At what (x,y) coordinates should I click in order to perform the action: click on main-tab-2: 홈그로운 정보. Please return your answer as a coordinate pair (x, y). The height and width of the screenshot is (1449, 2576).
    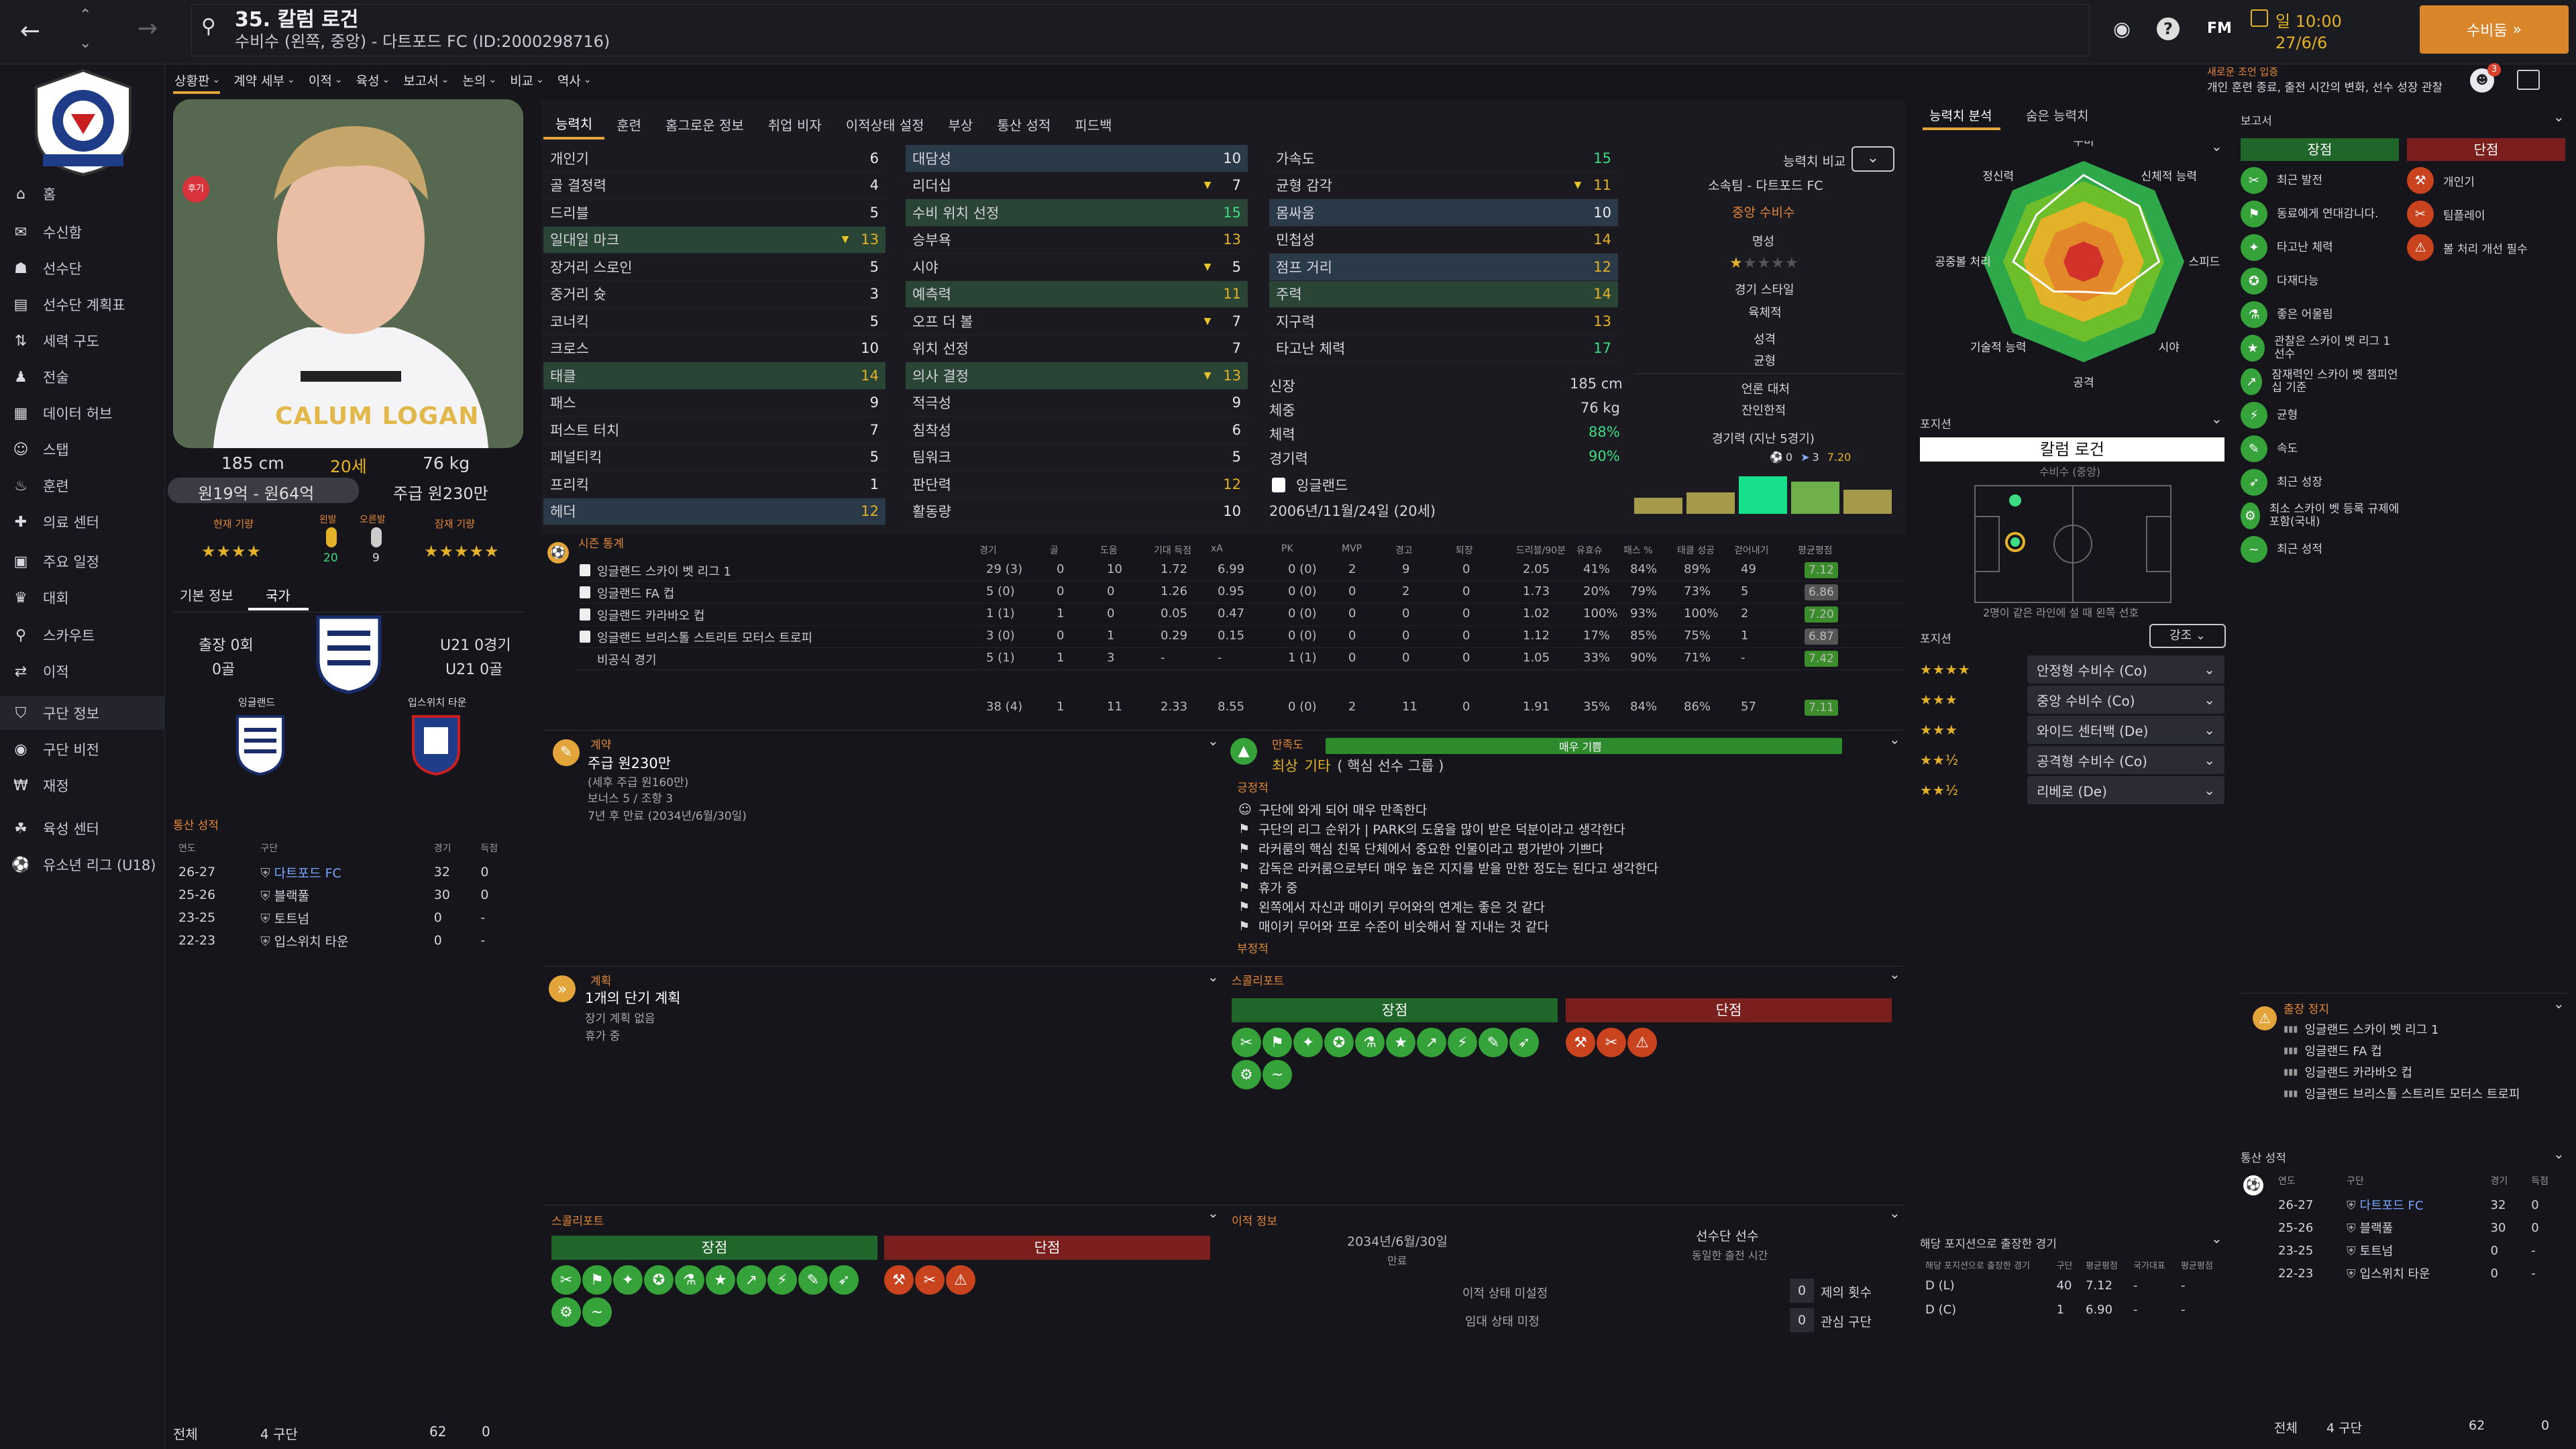
    Looking at the image, I should click on (704, 125).